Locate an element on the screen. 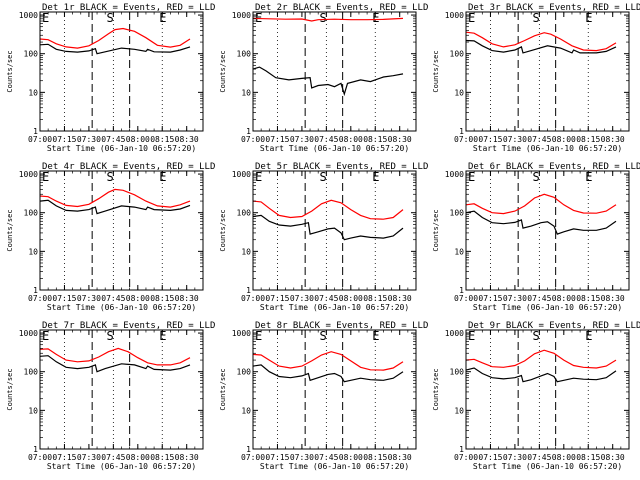 The width and height of the screenshot is (640, 480). panel-title: Det 7r BLACK = Events, RED = LLD is located at coordinates (128, 326).